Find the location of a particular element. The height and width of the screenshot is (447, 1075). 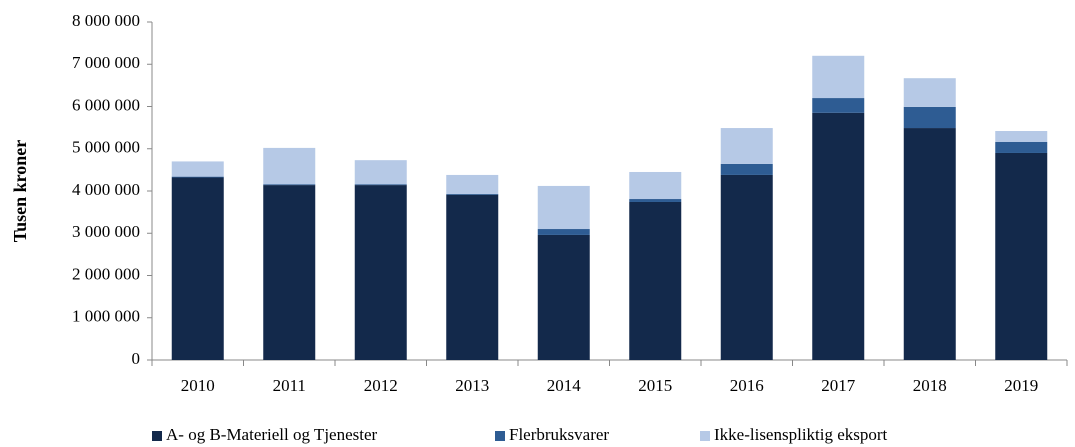

y-tick-label: 2 000 000 is located at coordinates (106, 273).